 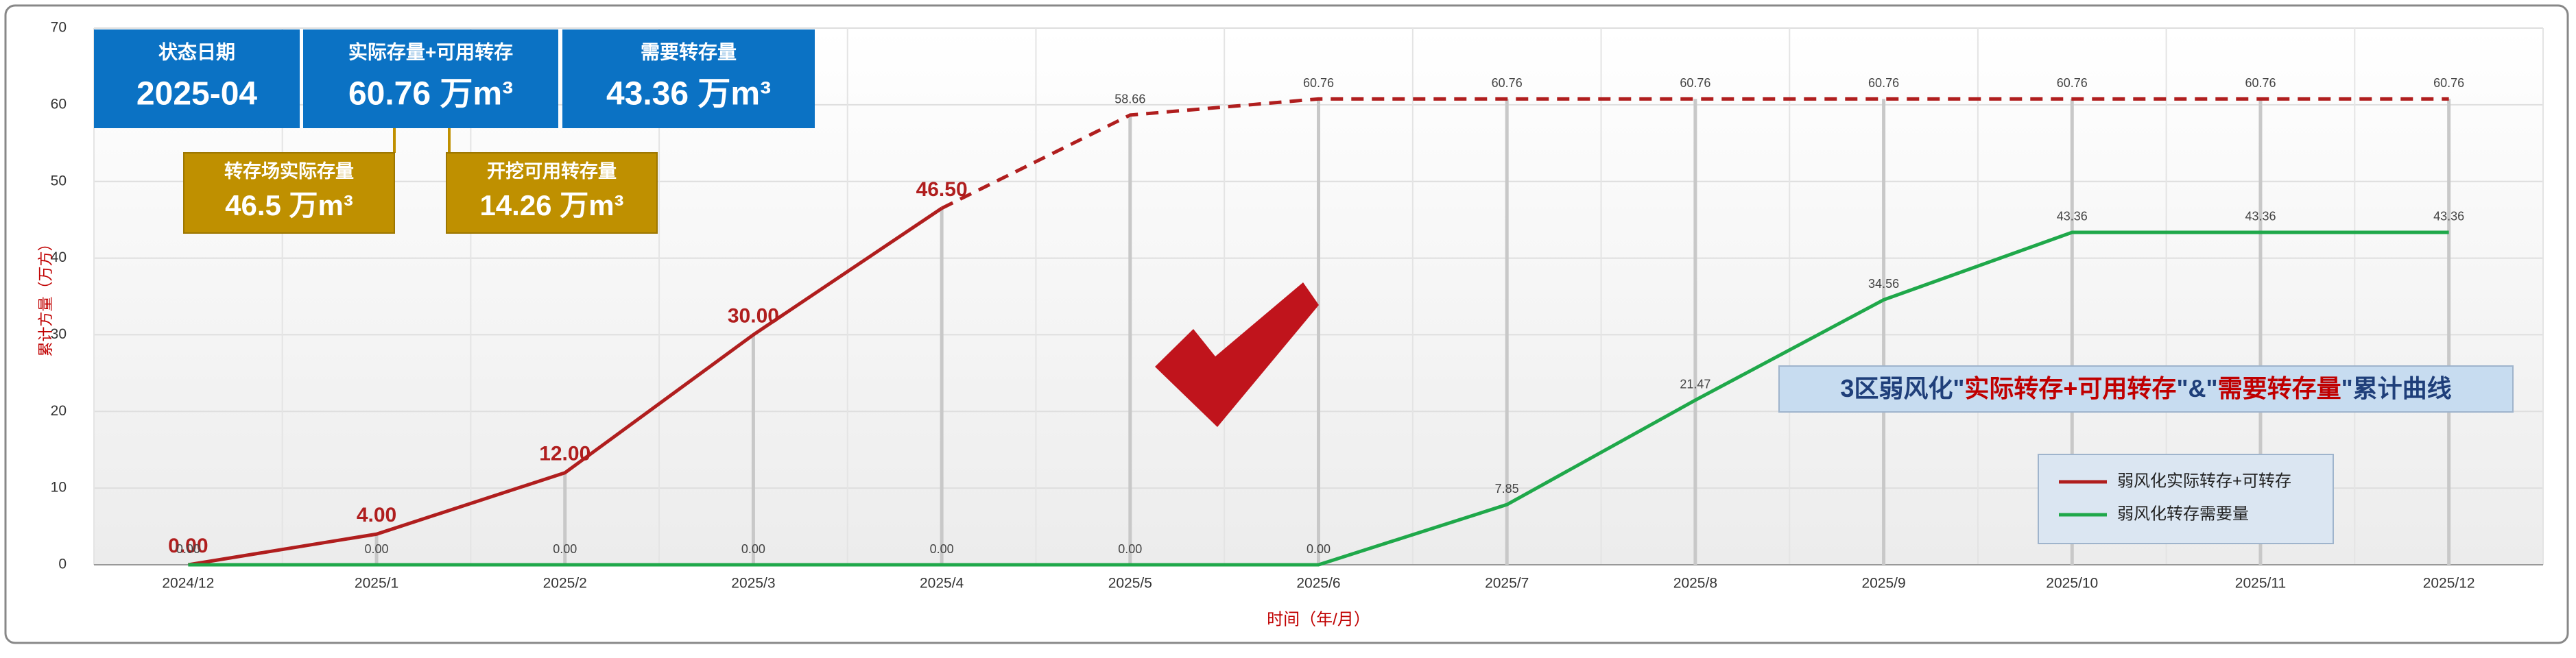 What do you see at coordinates (376, 584) in the screenshot?
I see `x-tick-label: 2025/1` at bounding box center [376, 584].